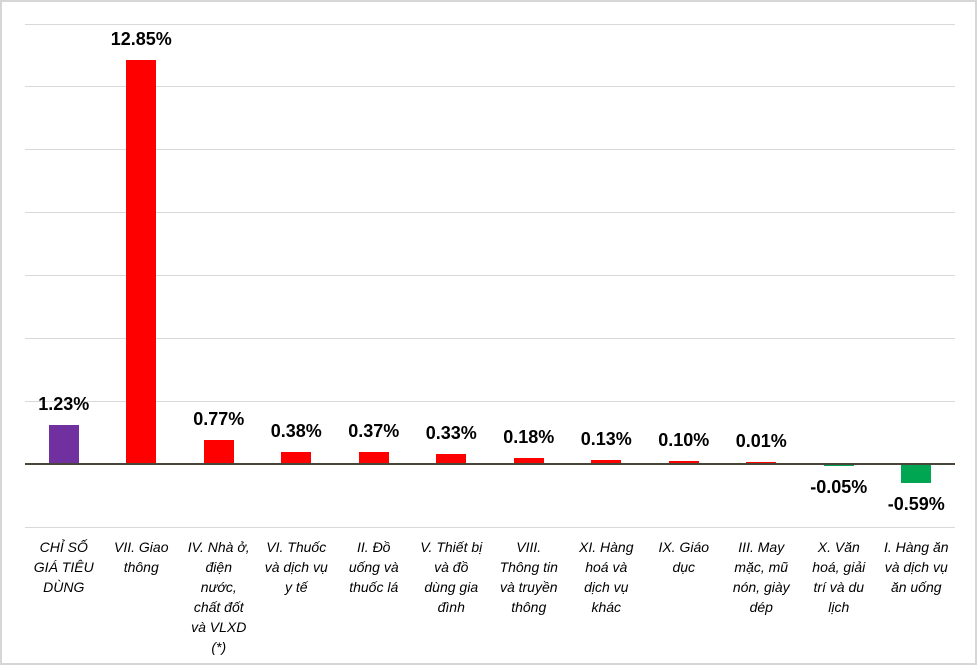 This screenshot has height=665, width=977. I want to click on value-label: 0.33%, so click(451, 432).